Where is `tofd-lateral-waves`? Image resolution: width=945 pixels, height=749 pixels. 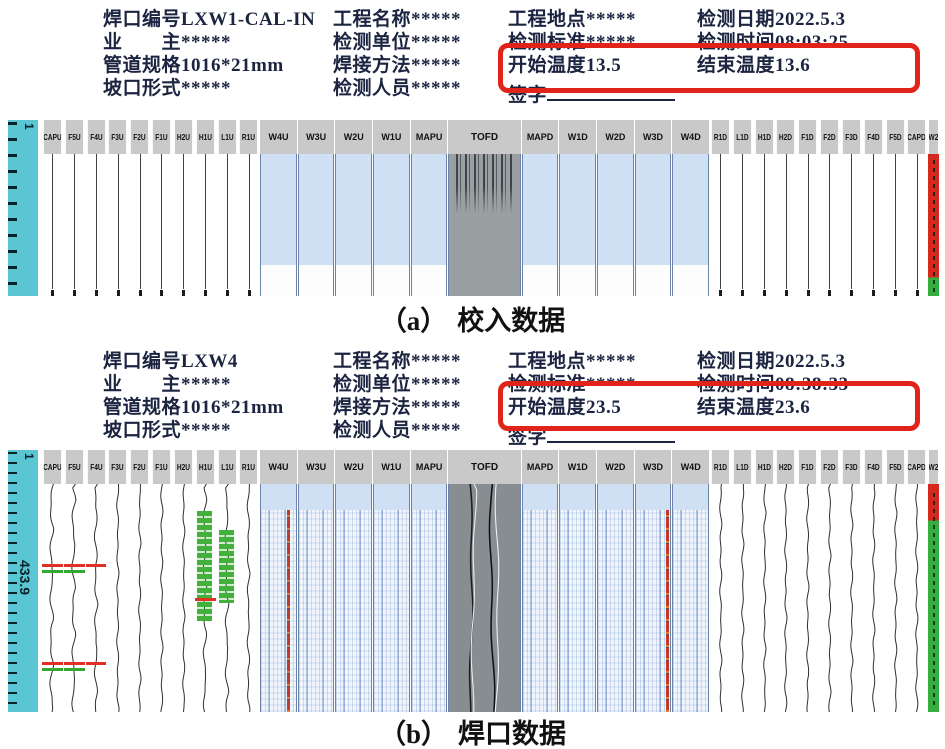
tofd-lateral-waves is located at coordinates (484, 598).